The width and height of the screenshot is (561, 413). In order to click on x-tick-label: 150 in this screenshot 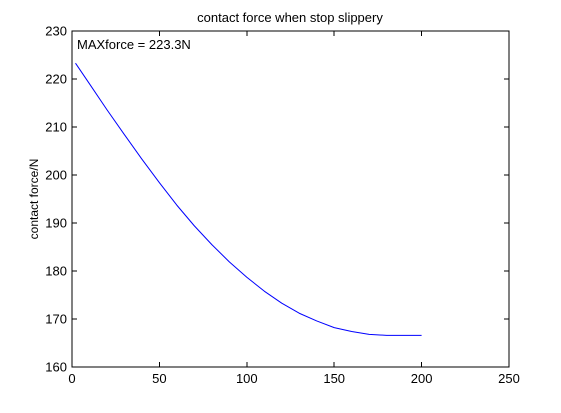, I will do `click(334, 378)`.